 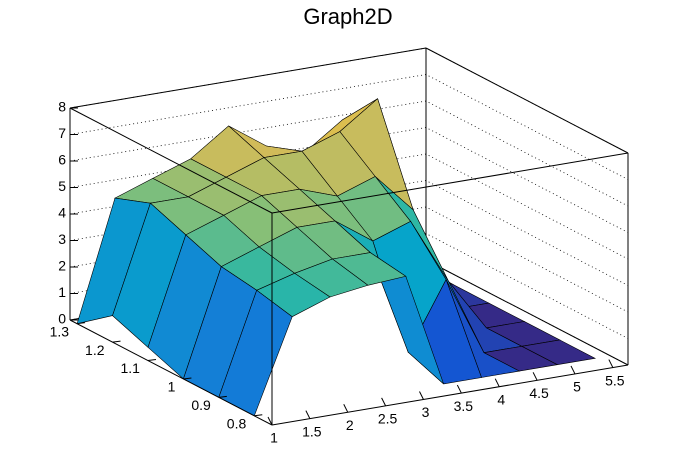 What do you see at coordinates (312, 431) in the screenshot?
I see `x-tick-label: 1.5` at bounding box center [312, 431].